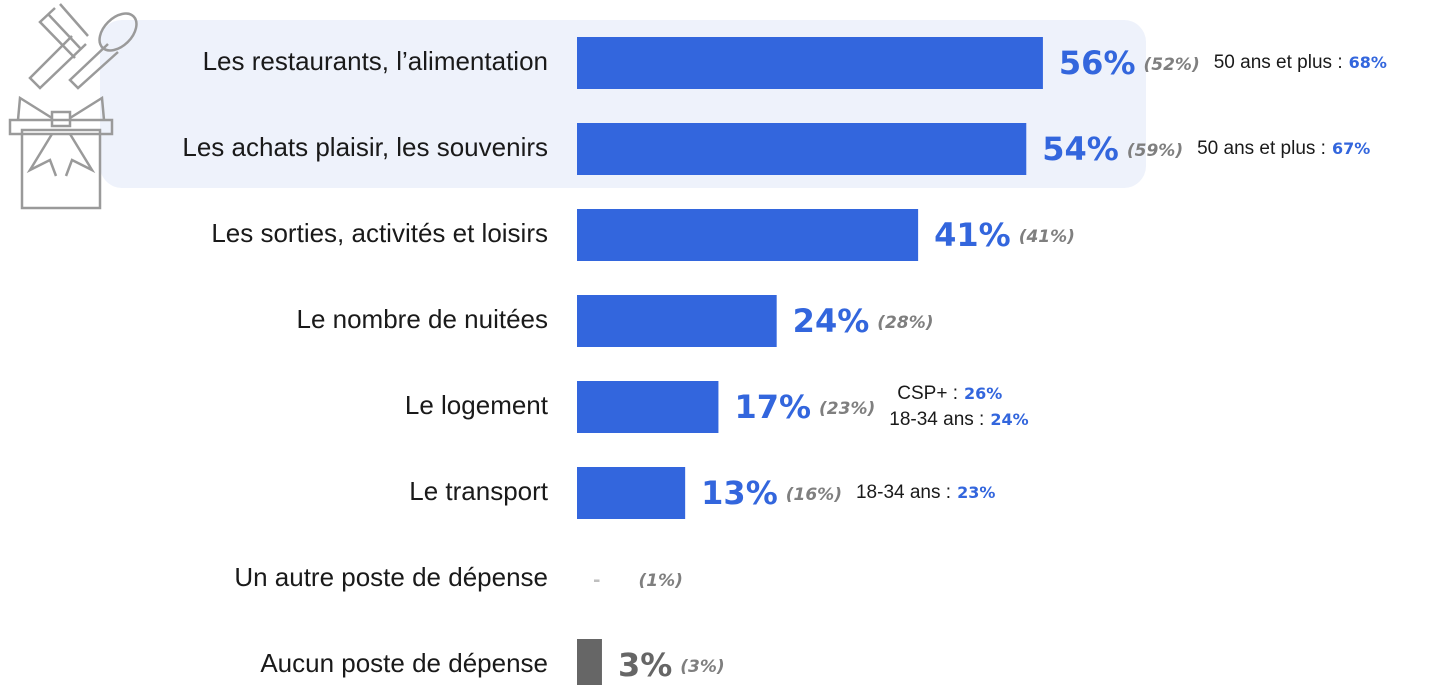  I want to click on previous-label: (41%), so click(1047, 237).